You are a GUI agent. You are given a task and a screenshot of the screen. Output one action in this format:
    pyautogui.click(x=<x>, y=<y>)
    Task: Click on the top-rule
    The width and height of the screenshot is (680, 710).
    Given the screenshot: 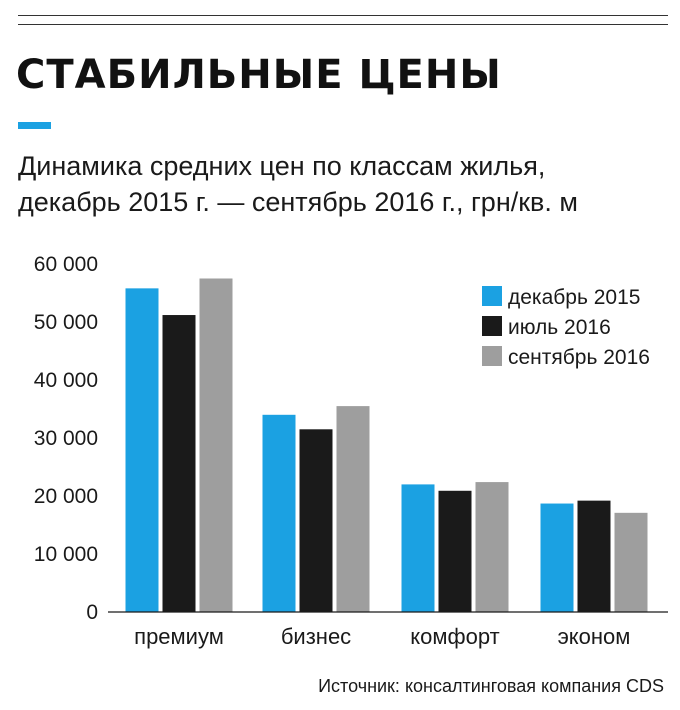 What is the action you would take?
    pyautogui.click(x=343, y=15)
    